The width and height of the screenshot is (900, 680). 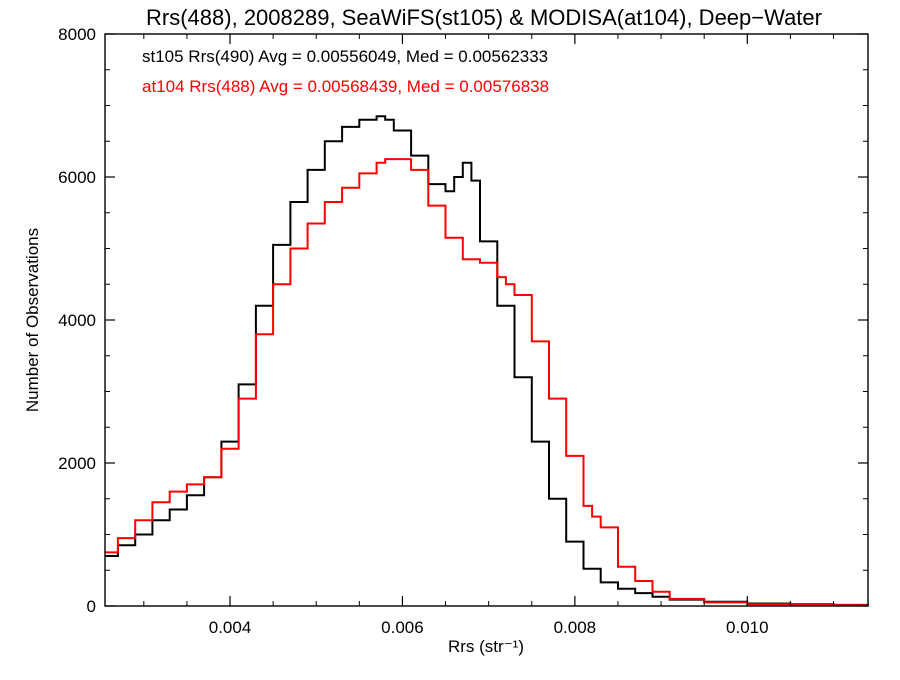 What do you see at coordinates (402, 627) in the screenshot?
I see `x-tick-label: 0.006` at bounding box center [402, 627].